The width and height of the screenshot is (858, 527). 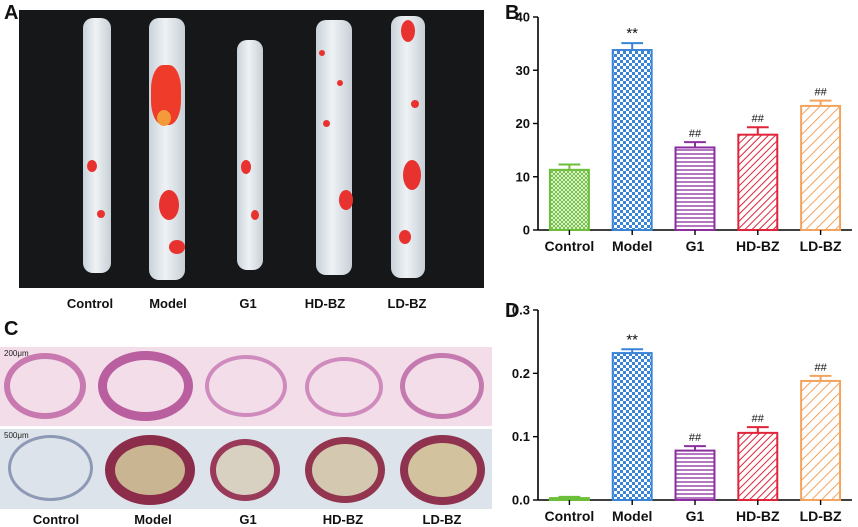 I want to click on he-section-ld-bz, so click(x=442, y=386).